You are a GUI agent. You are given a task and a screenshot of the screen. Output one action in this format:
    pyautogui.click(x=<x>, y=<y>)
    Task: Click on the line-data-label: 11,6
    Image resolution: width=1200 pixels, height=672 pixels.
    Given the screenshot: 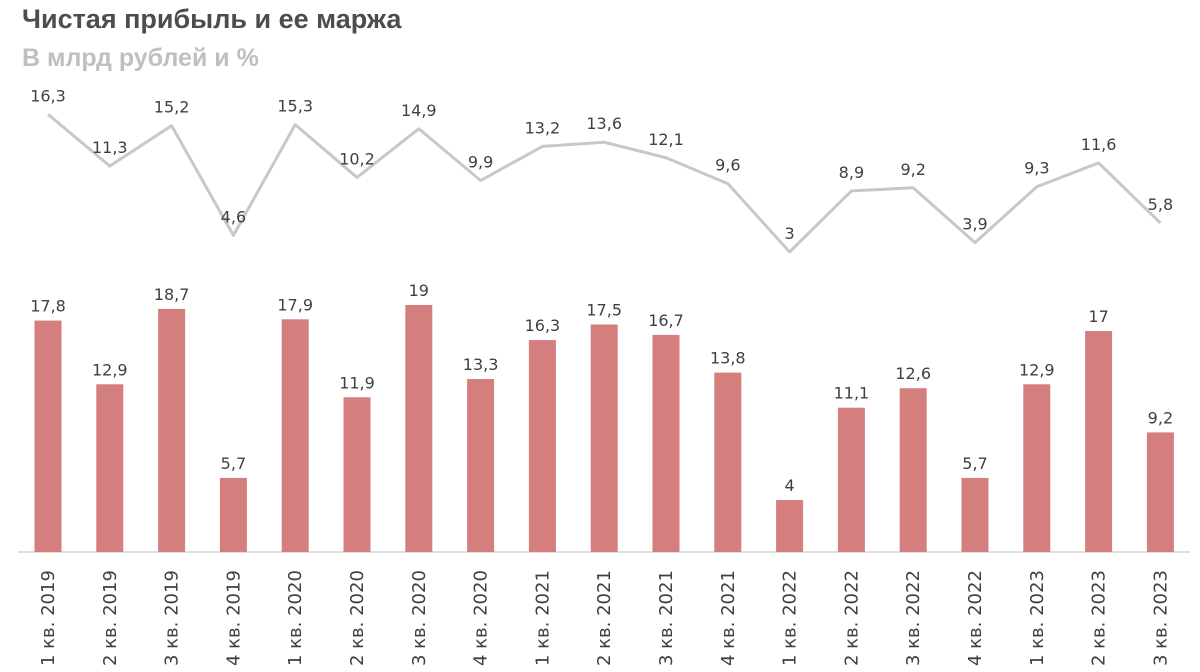 What is the action you would take?
    pyautogui.click(x=1099, y=144)
    